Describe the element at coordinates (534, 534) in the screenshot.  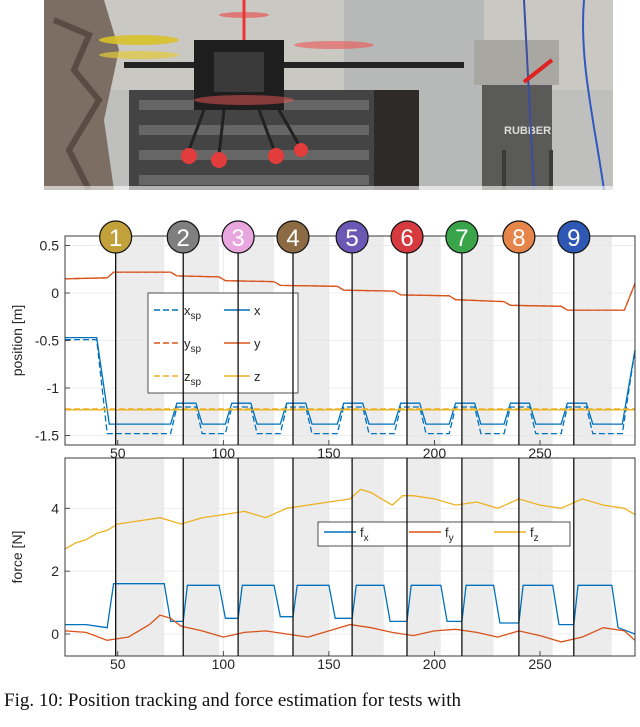
I see `legend-label: fz` at that location.